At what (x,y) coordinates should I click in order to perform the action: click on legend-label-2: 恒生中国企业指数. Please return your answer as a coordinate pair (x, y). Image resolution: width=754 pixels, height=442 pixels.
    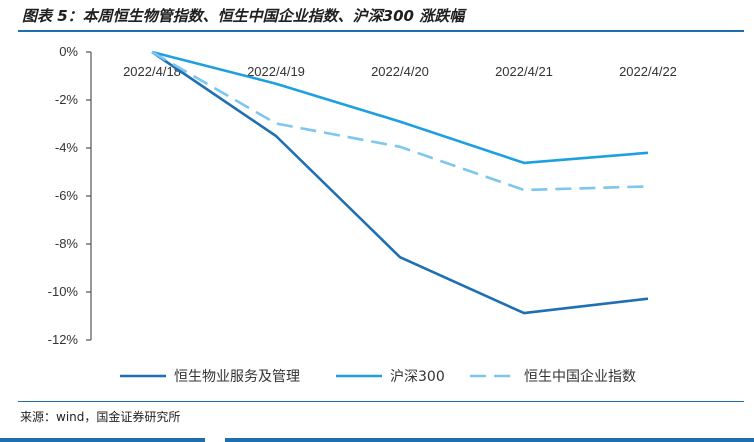
    Looking at the image, I should click on (580, 376).